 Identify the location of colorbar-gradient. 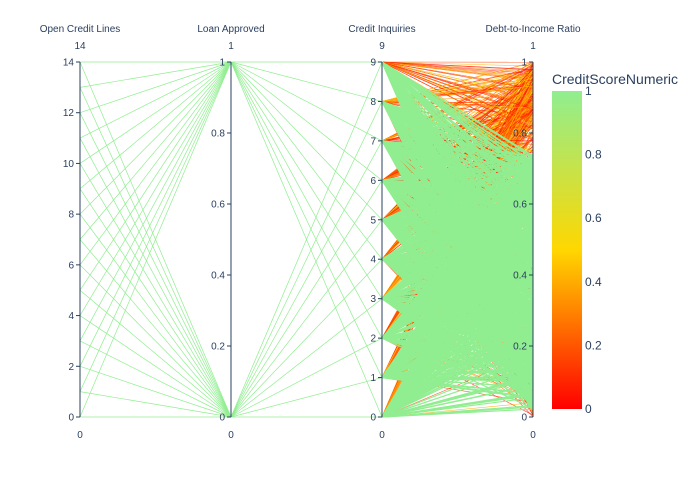
(567, 250).